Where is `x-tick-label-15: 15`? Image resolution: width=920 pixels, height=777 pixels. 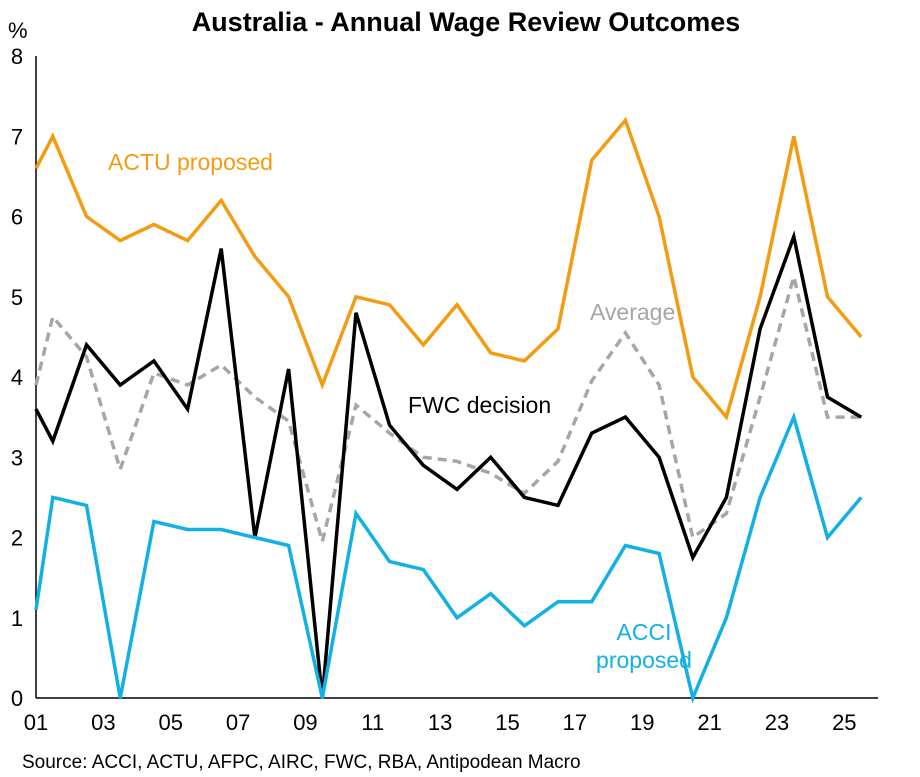 x-tick-label-15: 15 is located at coordinates (507, 722).